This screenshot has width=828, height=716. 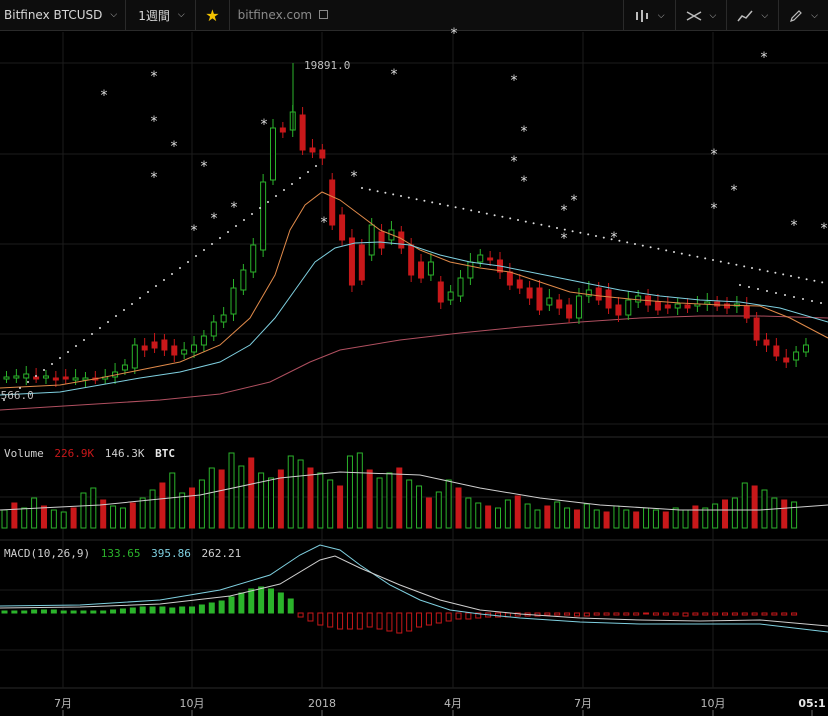 What do you see at coordinates (114, 15) in the screenshot?
I see `chevron-down-icon: ⌵` at bounding box center [114, 15].